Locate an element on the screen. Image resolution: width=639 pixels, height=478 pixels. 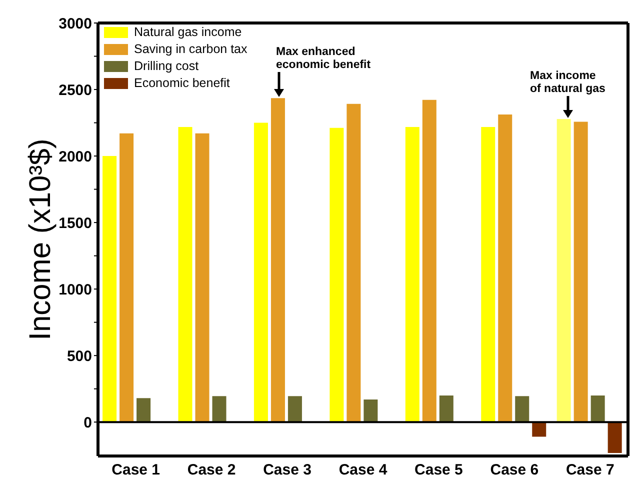
legend-label: Saving in carbon tax is located at coordinates (191, 49).